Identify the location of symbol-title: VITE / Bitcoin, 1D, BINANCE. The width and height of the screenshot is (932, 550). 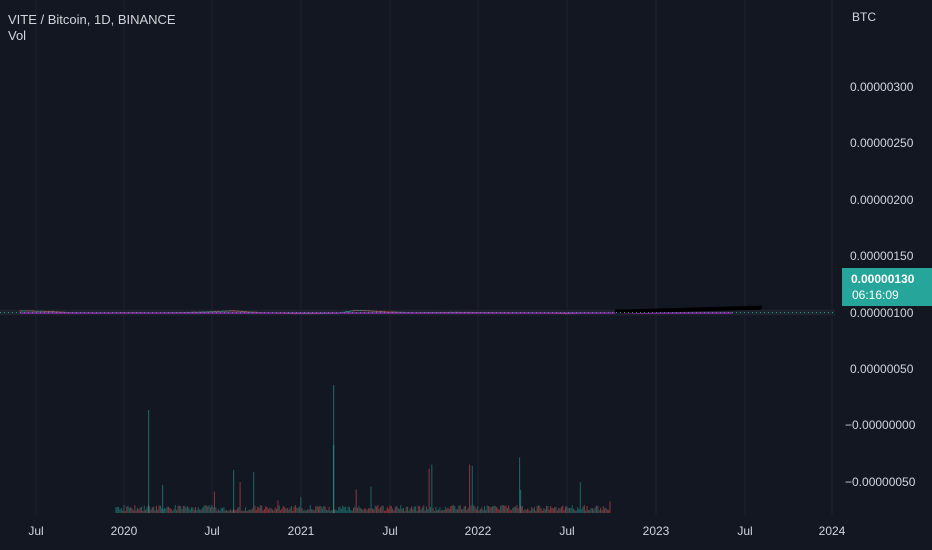
(92, 19).